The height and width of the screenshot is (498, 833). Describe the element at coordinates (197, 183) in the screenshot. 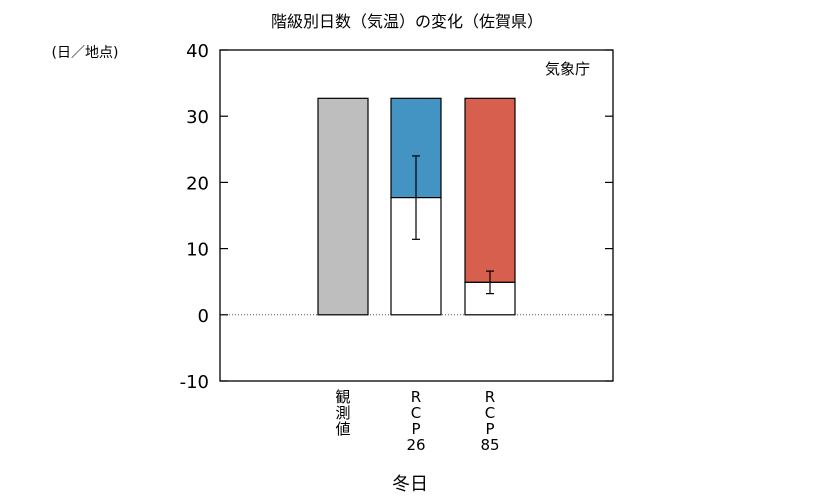

I see `y-tick-label: 20` at that location.